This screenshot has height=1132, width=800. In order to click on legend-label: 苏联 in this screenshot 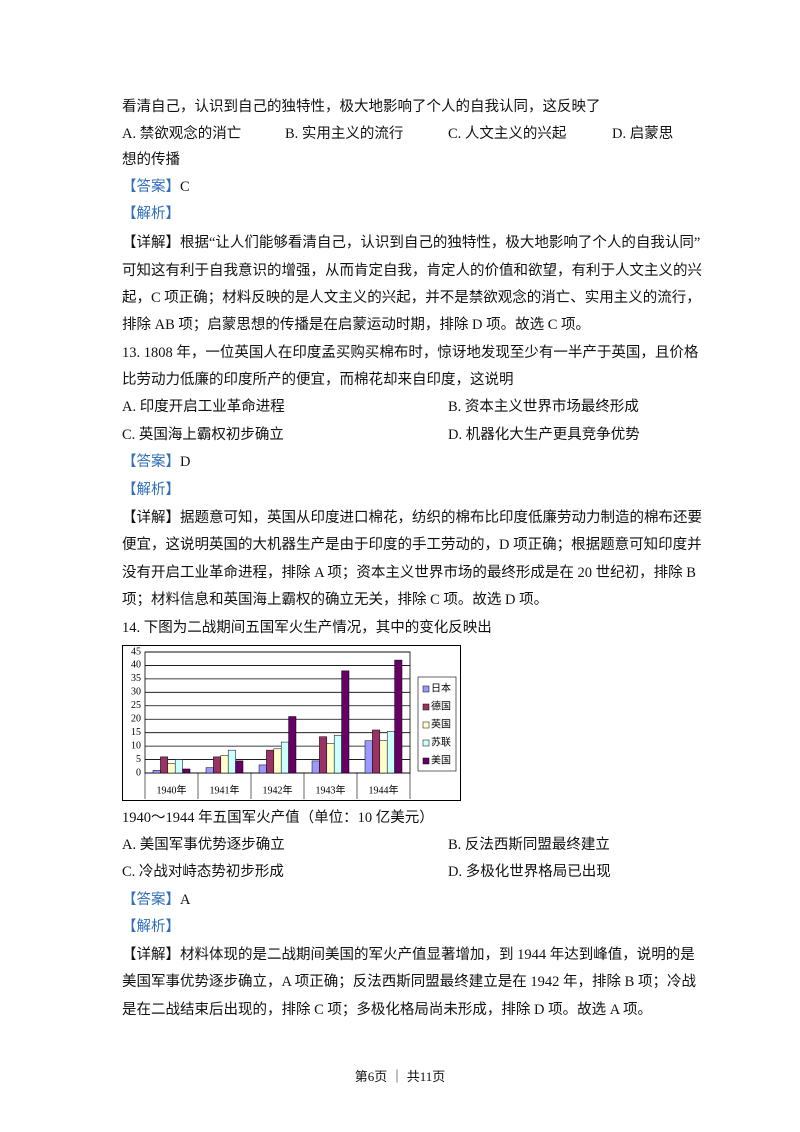, I will do `click(441, 741)`.